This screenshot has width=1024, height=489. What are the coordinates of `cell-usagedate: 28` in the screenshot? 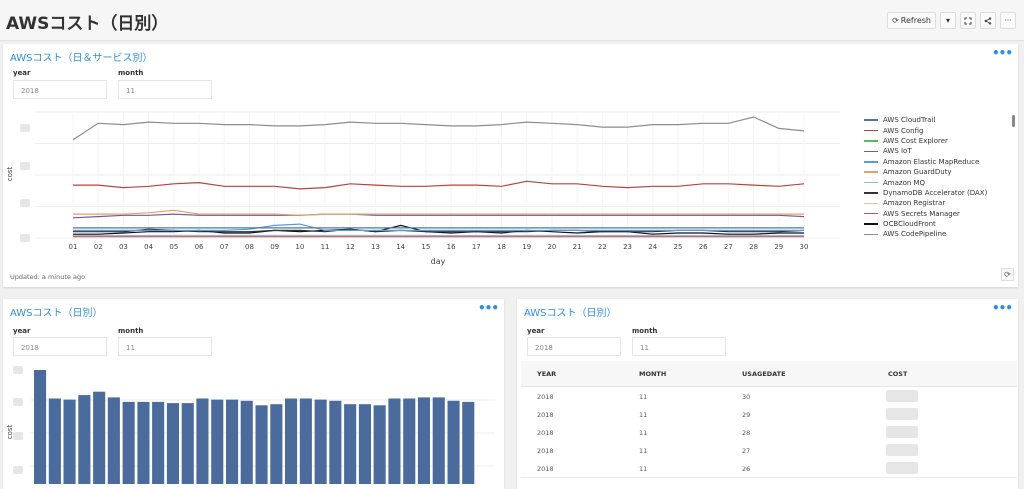 It's located at (746, 433).